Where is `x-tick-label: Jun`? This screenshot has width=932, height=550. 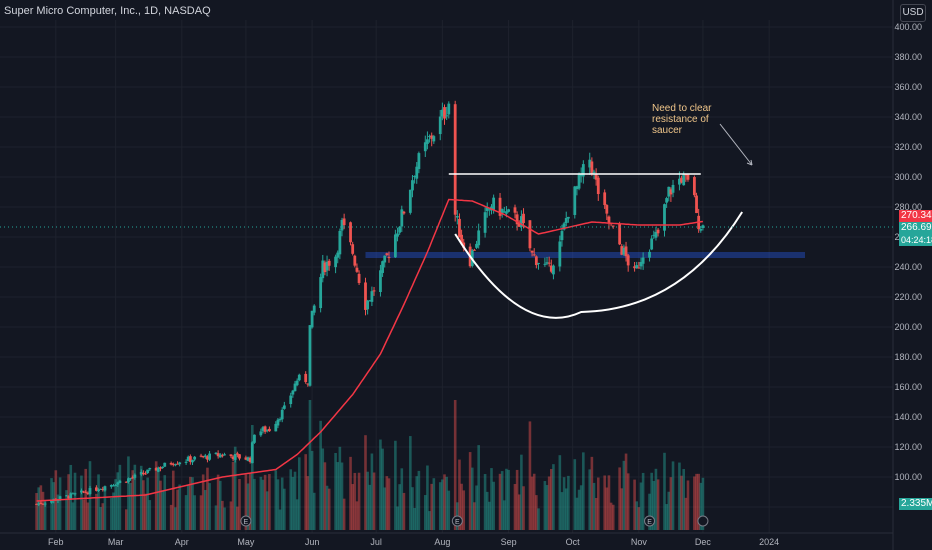
x-tick-label: Jun is located at coordinates (312, 542).